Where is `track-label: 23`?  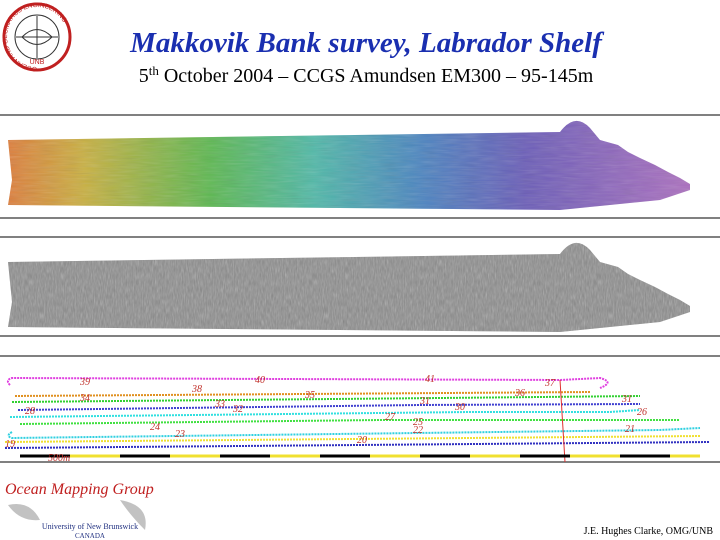 track-label: 23 is located at coordinates (180, 434).